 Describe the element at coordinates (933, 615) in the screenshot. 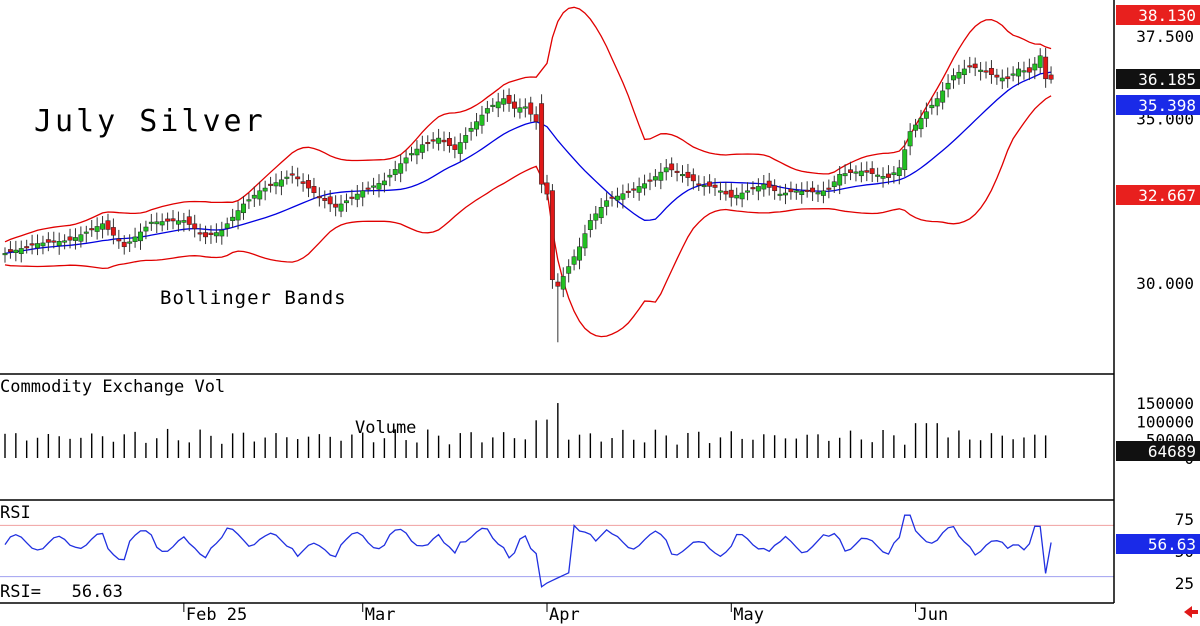

I see `x-tick-label: Jun` at that location.